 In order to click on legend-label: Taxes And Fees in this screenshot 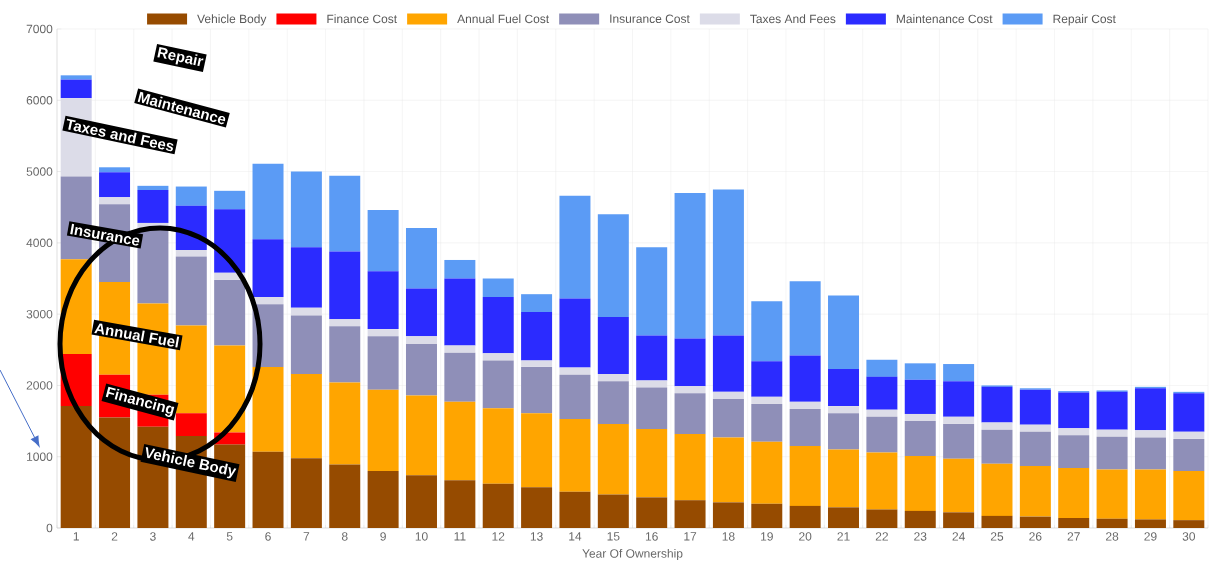, I will do `click(793, 19)`.